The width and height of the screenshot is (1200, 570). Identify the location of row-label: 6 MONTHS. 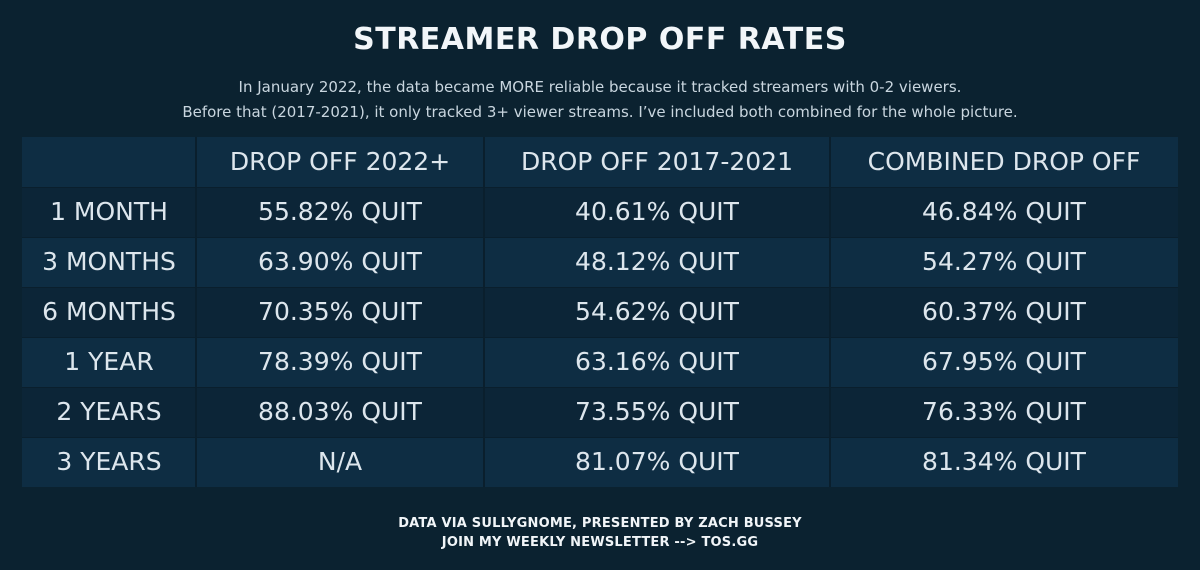
(109, 311).